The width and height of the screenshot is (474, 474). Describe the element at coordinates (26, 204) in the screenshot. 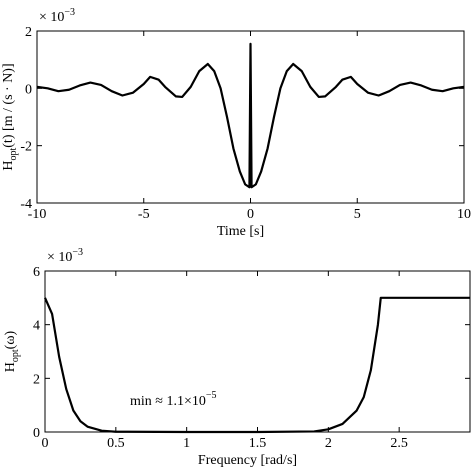

I see `y-tick-label: -4` at that location.